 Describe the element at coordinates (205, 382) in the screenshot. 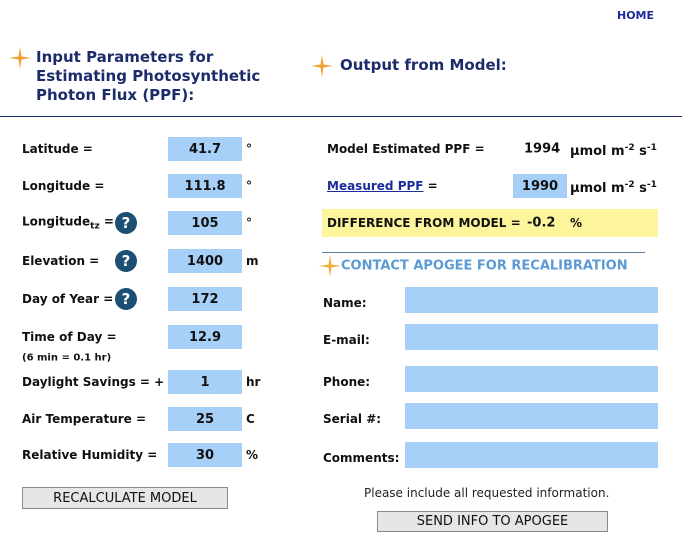

I see `input-box: 1` at that location.